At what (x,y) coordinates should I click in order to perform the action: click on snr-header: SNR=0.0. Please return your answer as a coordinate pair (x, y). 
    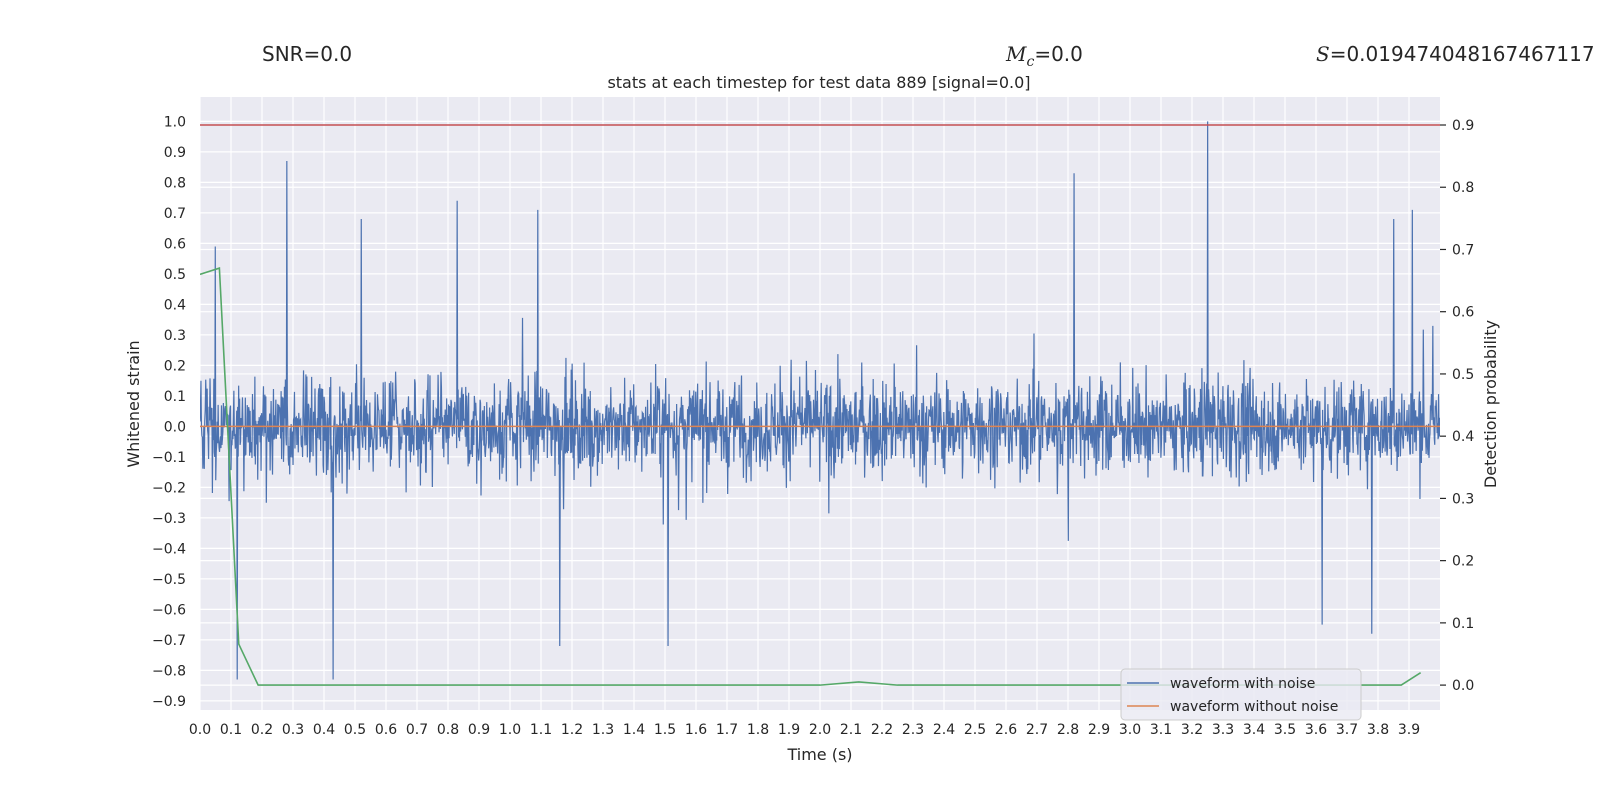
    Looking at the image, I should click on (307, 54).